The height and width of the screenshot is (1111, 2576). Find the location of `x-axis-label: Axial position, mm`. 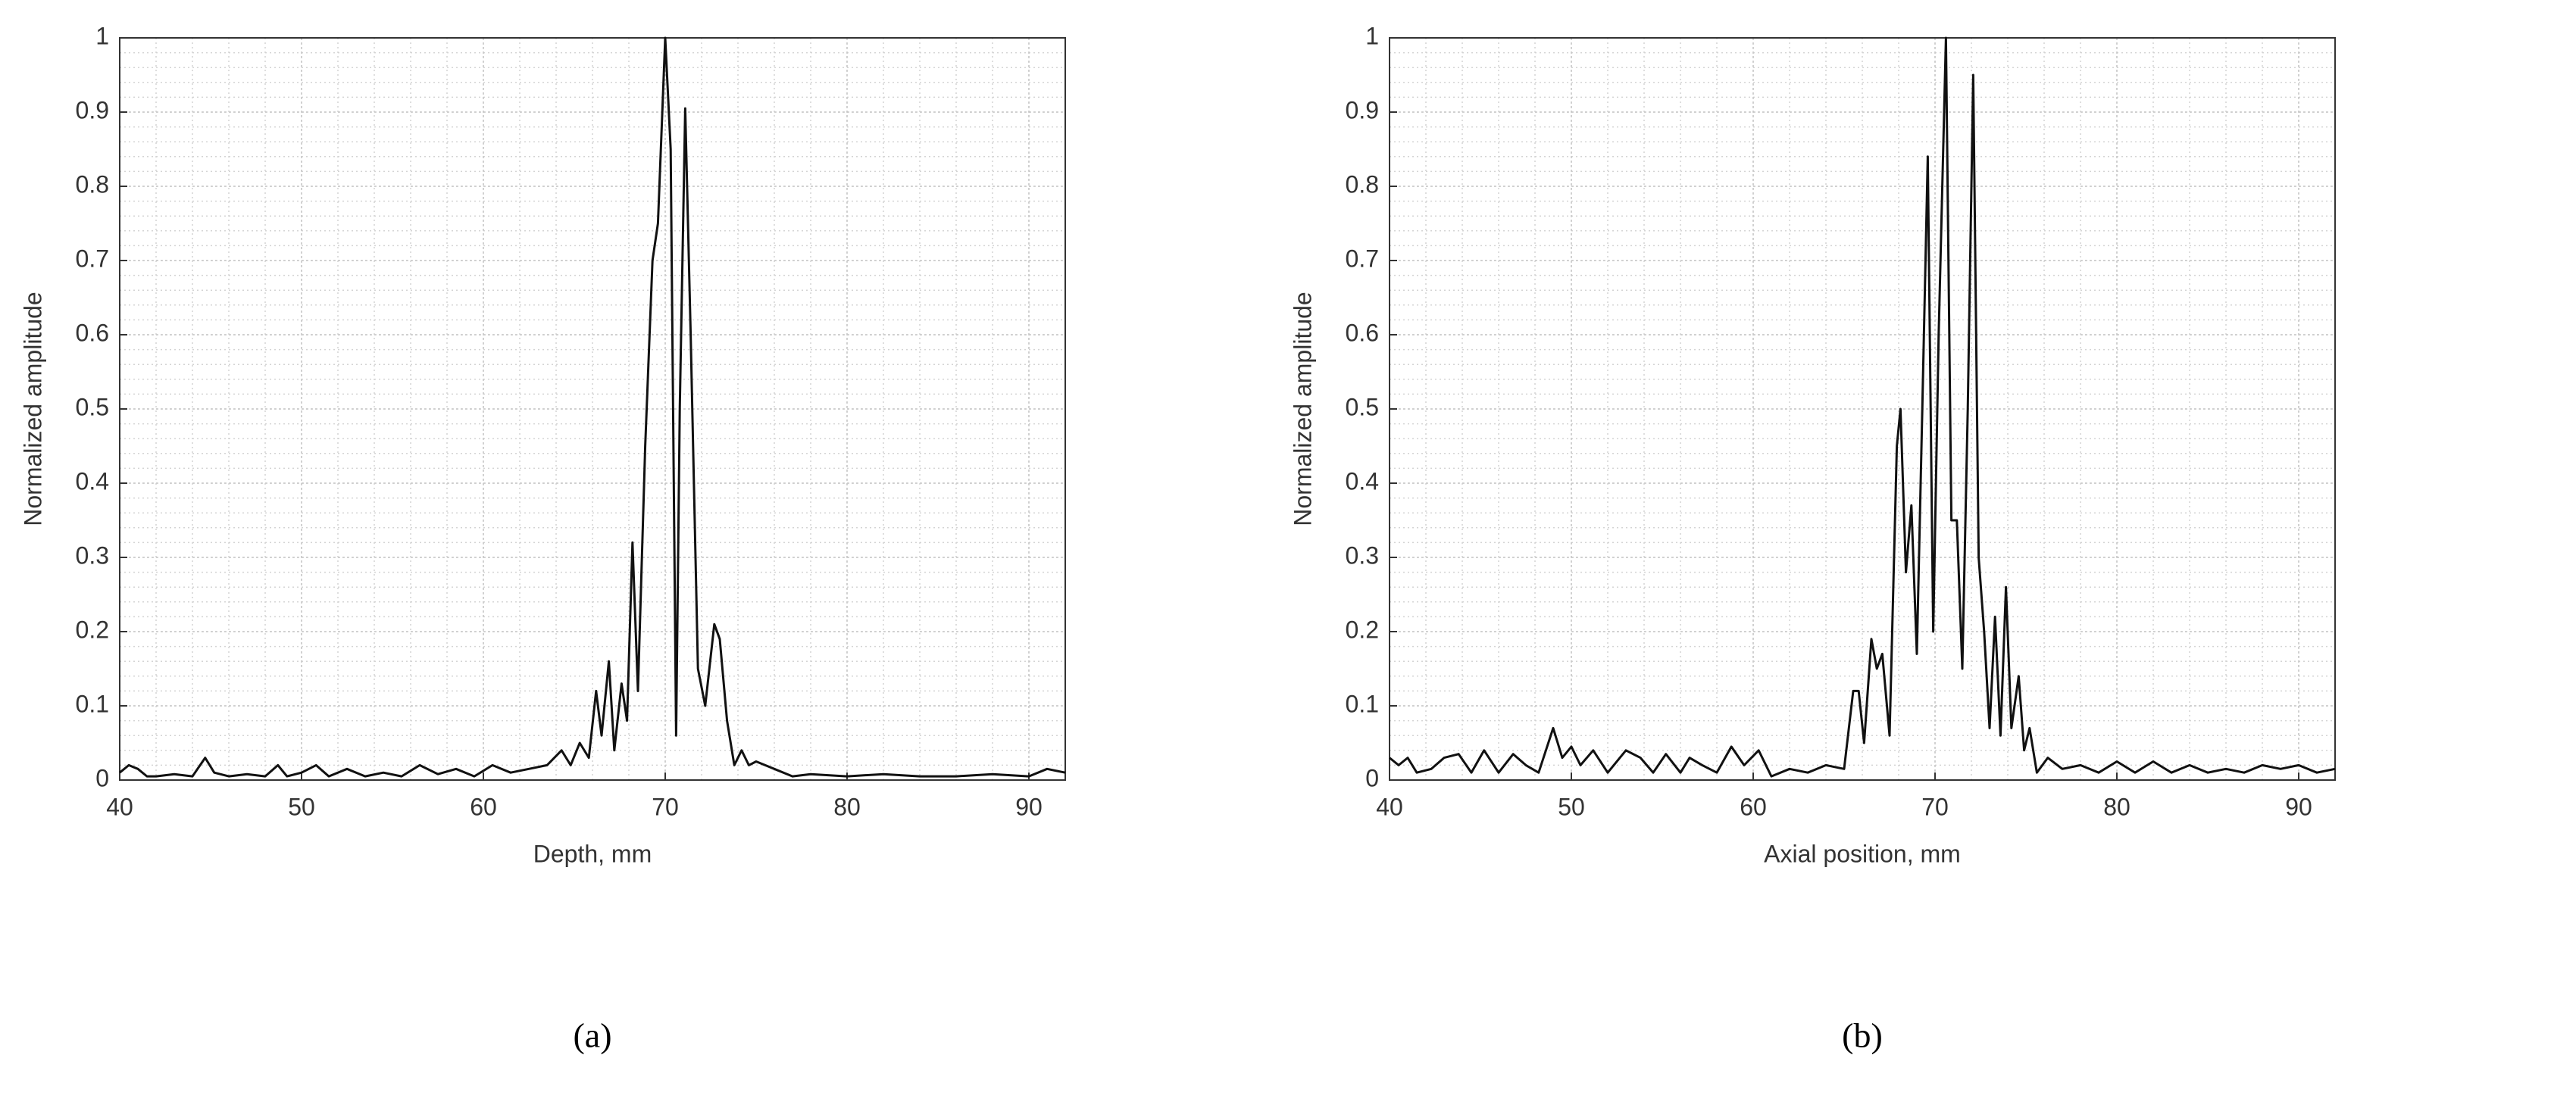

x-axis-label: Axial position, mm is located at coordinates (1863, 853).